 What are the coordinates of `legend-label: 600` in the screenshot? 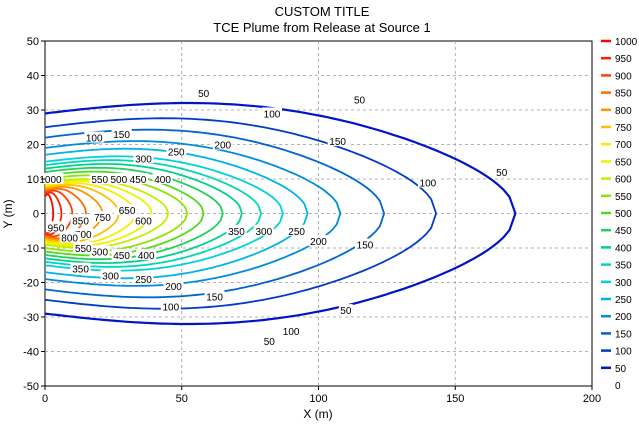 It's located at (623, 180).